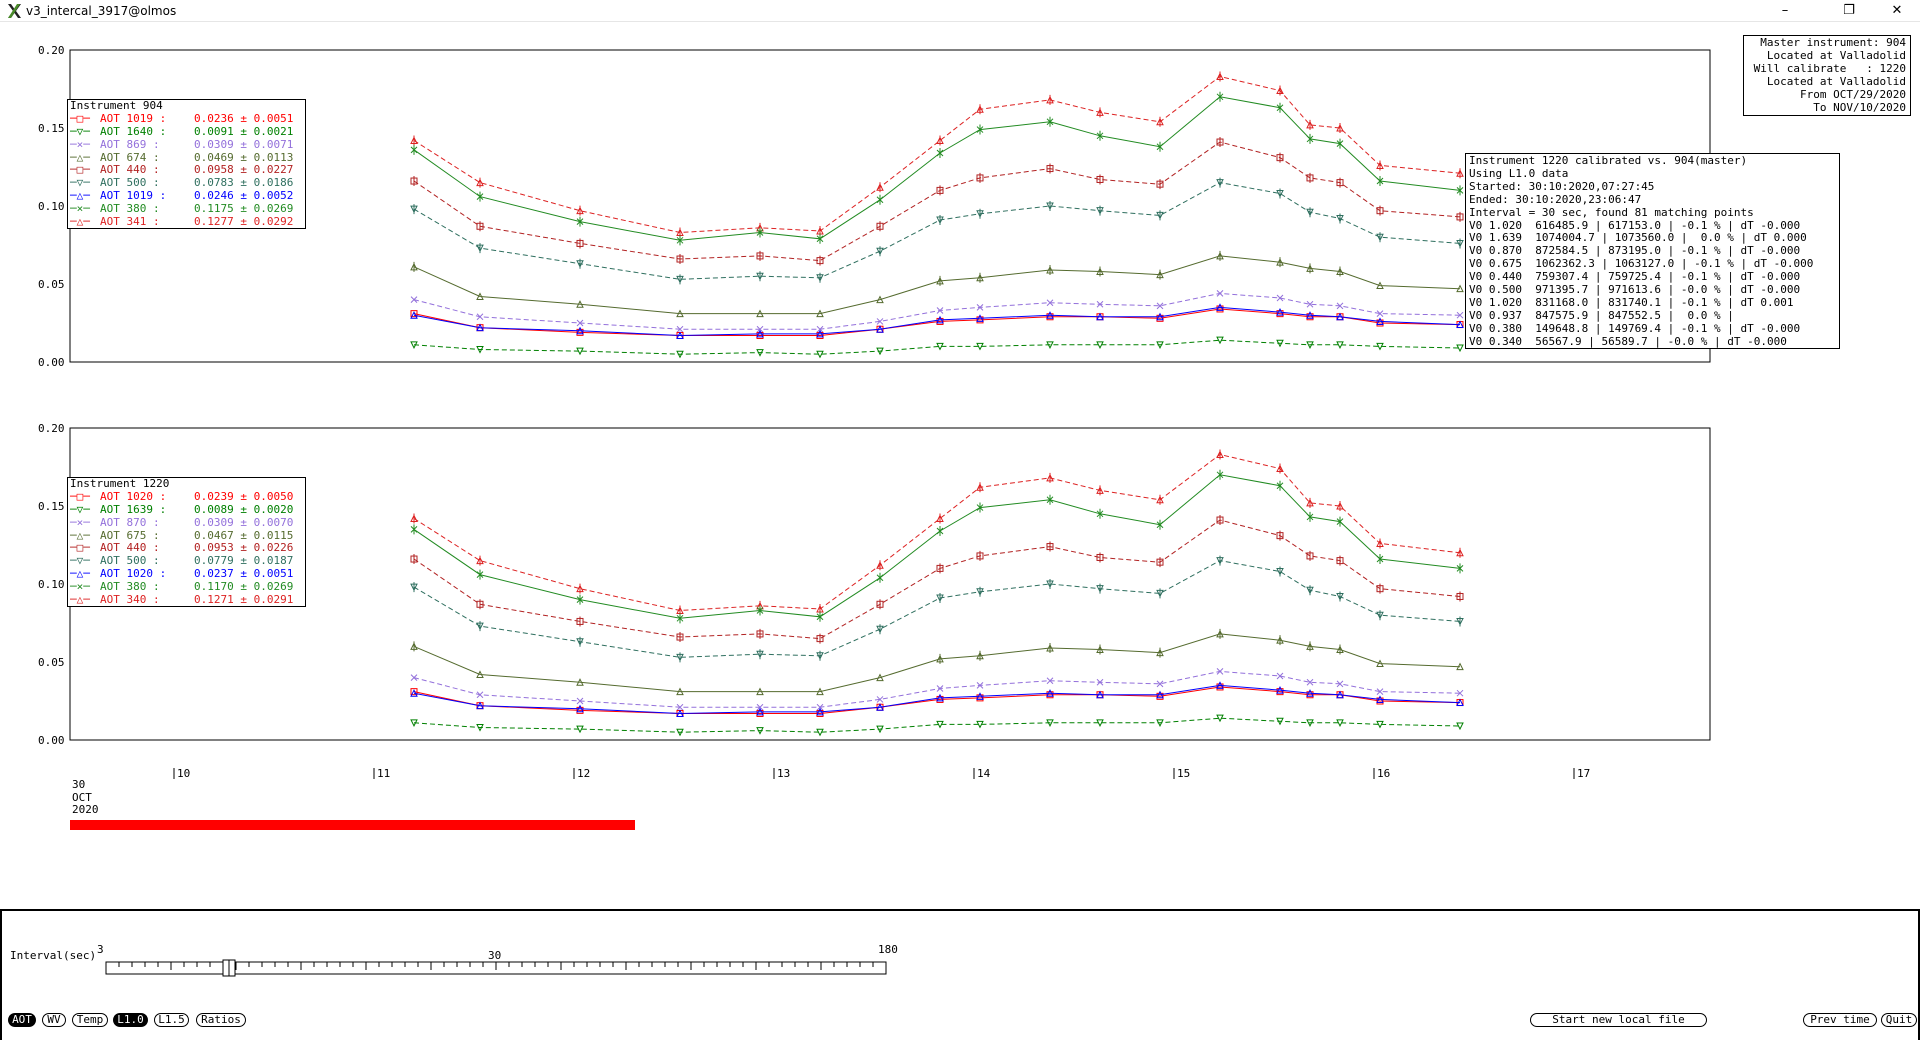 This screenshot has width=1920, height=1040. What do you see at coordinates (54, 1020) in the screenshot?
I see `wv-button: WV` at bounding box center [54, 1020].